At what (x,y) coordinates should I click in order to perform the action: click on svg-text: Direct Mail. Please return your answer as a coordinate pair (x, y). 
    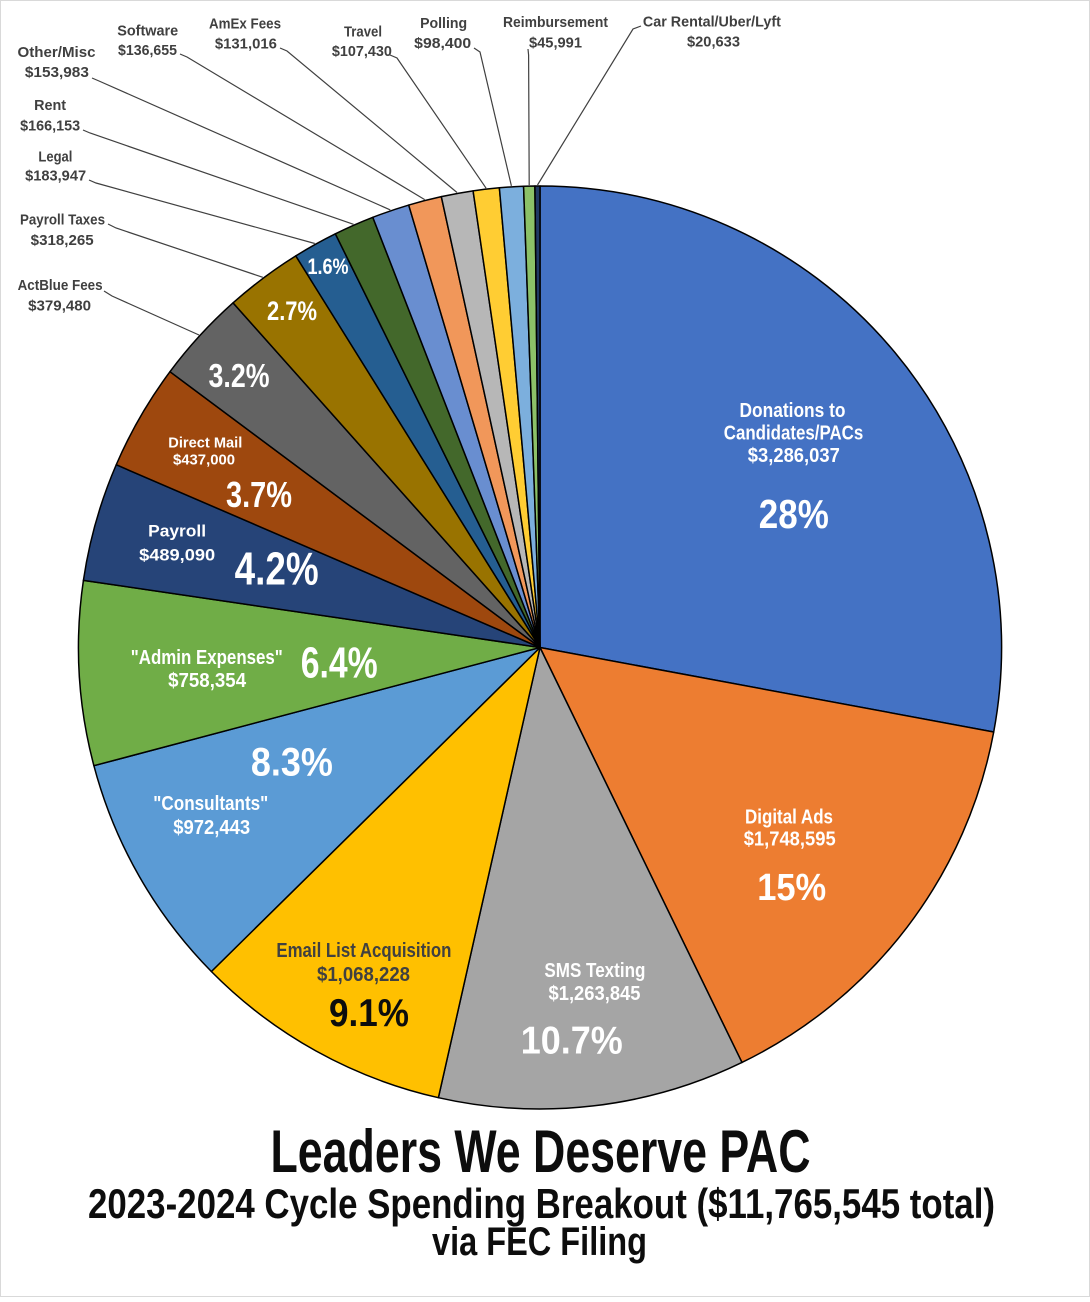
    Looking at the image, I should click on (205, 444).